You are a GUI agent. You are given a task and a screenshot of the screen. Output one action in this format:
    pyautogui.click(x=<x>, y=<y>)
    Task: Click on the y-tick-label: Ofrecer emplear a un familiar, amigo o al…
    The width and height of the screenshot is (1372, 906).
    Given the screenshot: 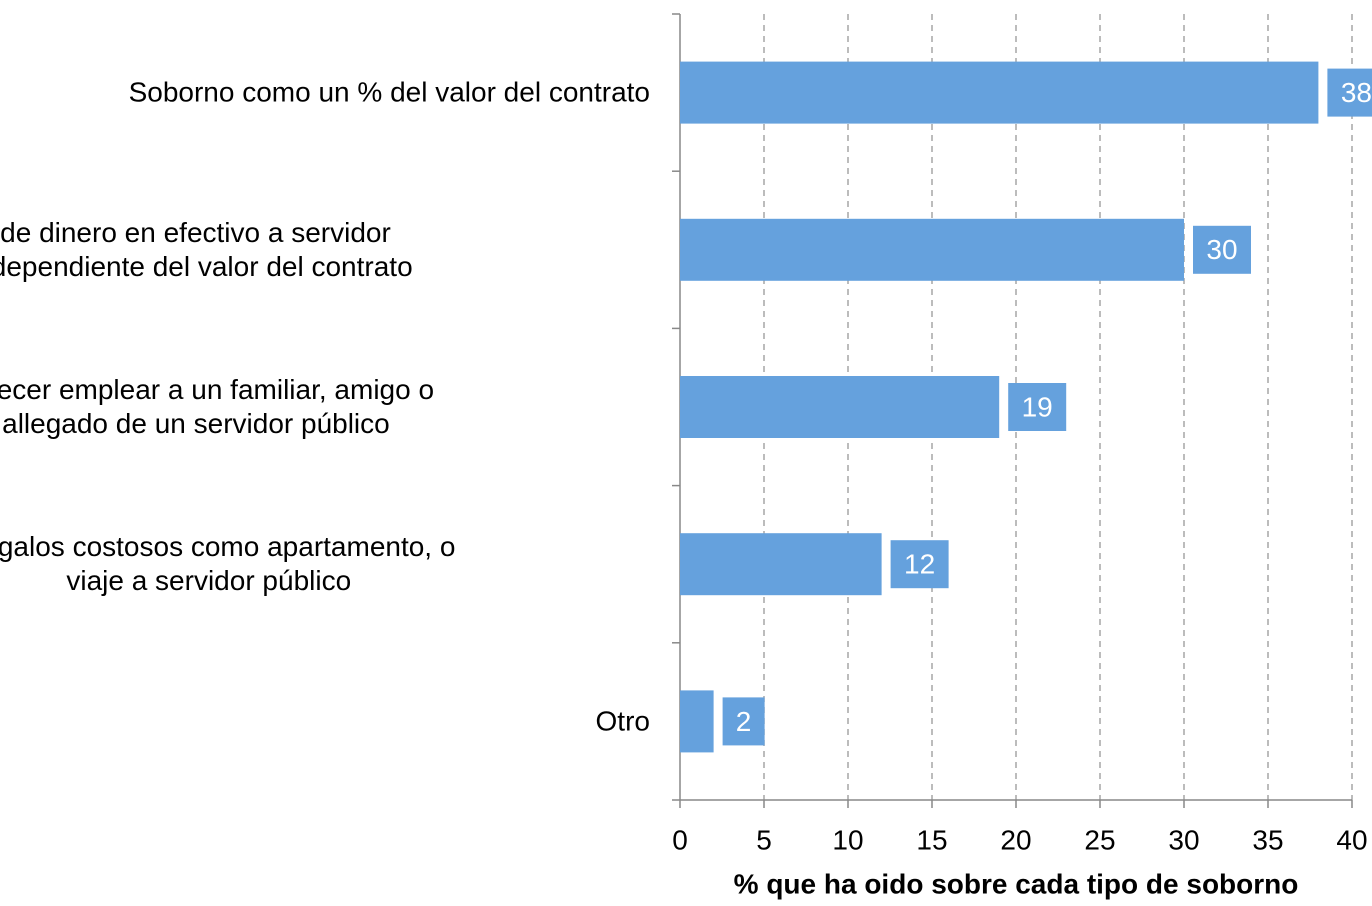 What is the action you would take?
    pyautogui.click(x=217, y=406)
    